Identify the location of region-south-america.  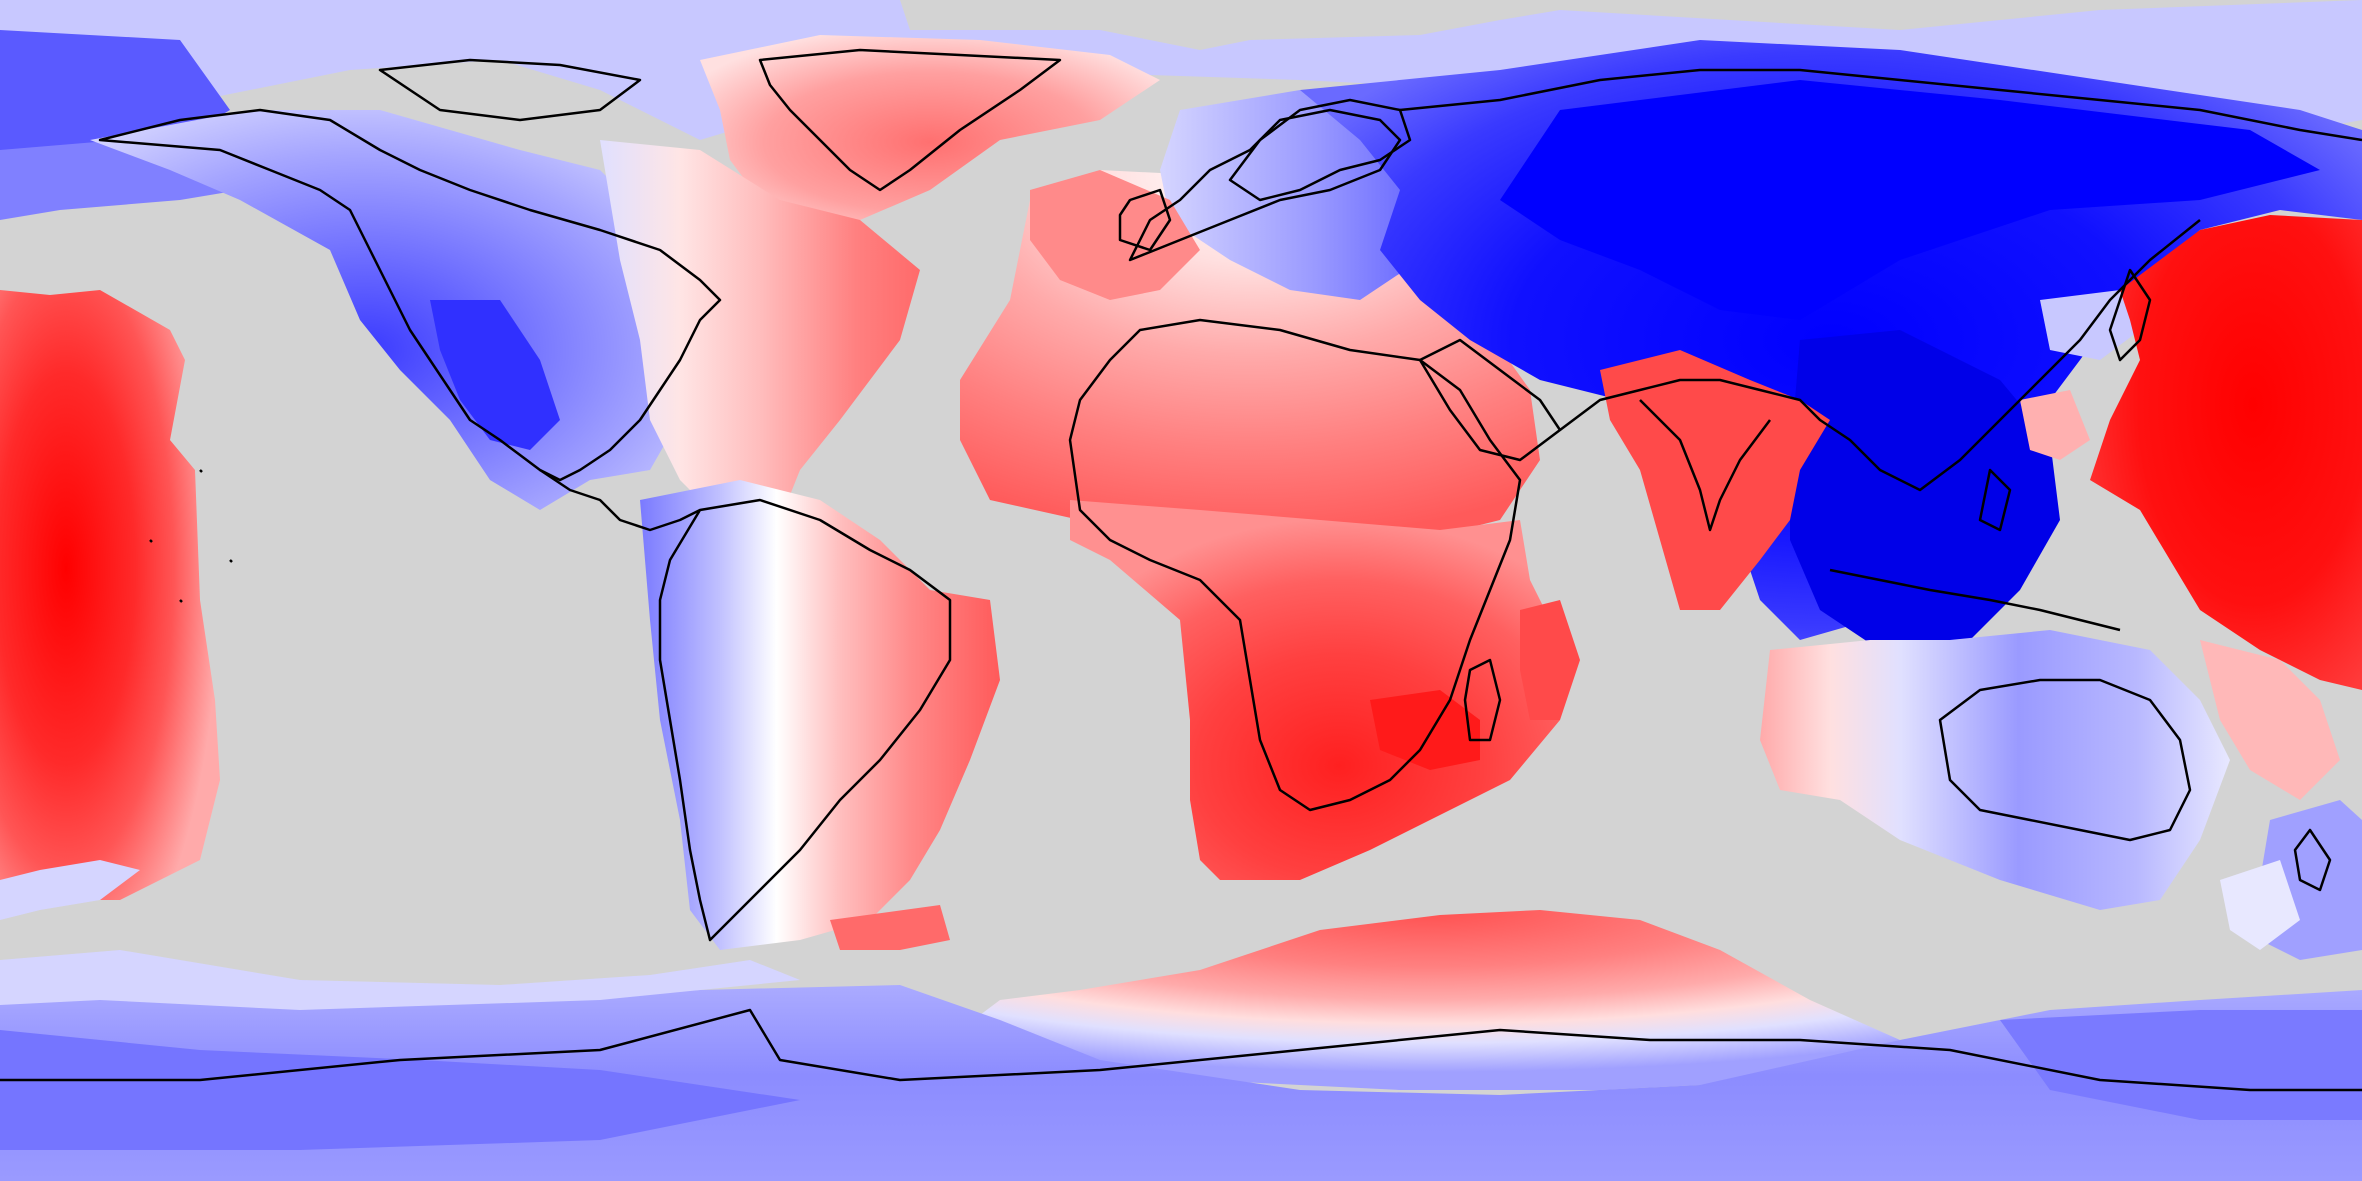
(820, 715).